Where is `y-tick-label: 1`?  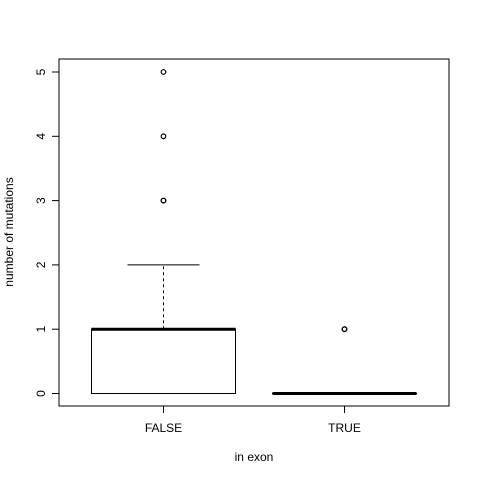
y-tick-label: 1 is located at coordinates (41, 329).